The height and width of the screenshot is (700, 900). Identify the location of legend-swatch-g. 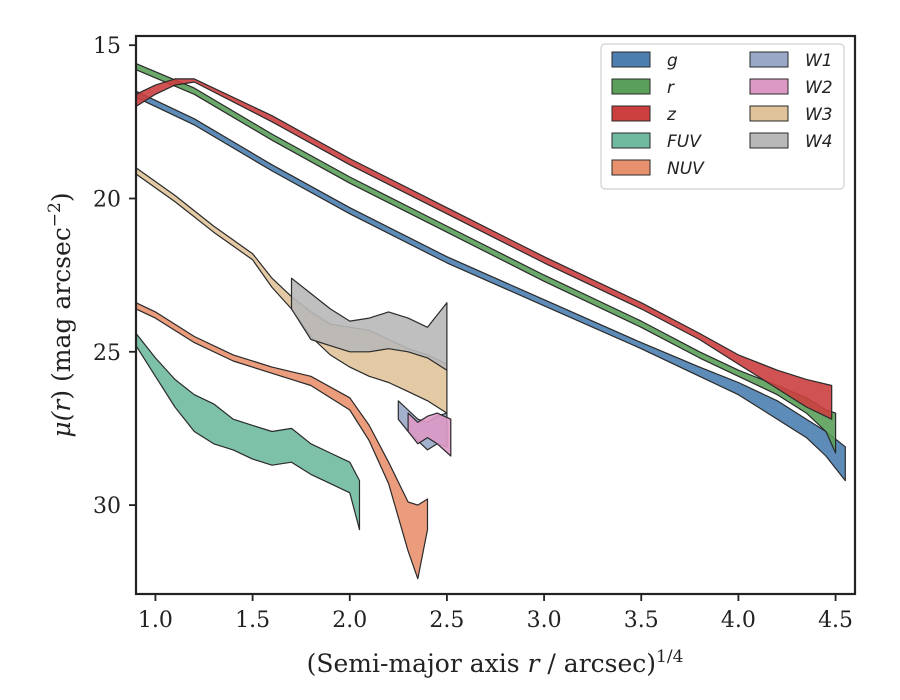
(631, 59).